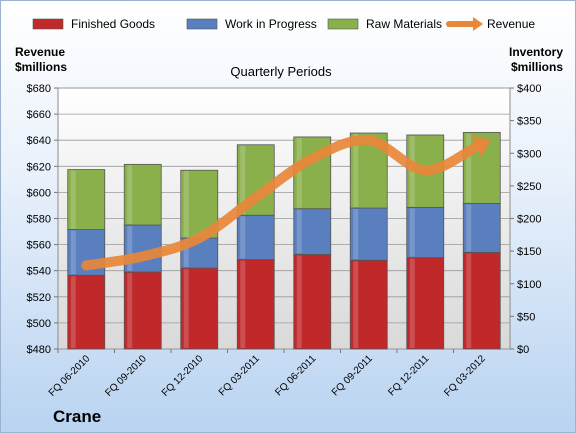  What do you see at coordinates (39, 141) in the screenshot?
I see `left-tick-label: $640` at bounding box center [39, 141].